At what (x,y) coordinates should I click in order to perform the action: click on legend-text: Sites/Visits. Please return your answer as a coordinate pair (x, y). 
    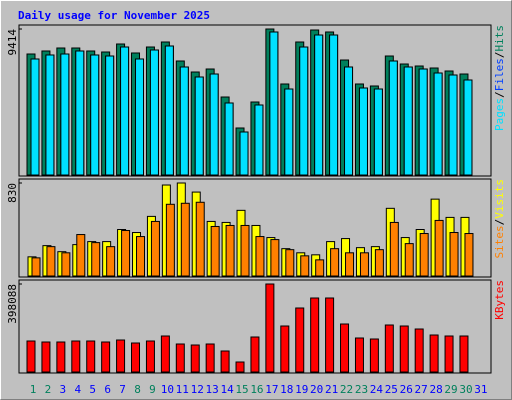
    Looking at the image, I should click on (499, 219).